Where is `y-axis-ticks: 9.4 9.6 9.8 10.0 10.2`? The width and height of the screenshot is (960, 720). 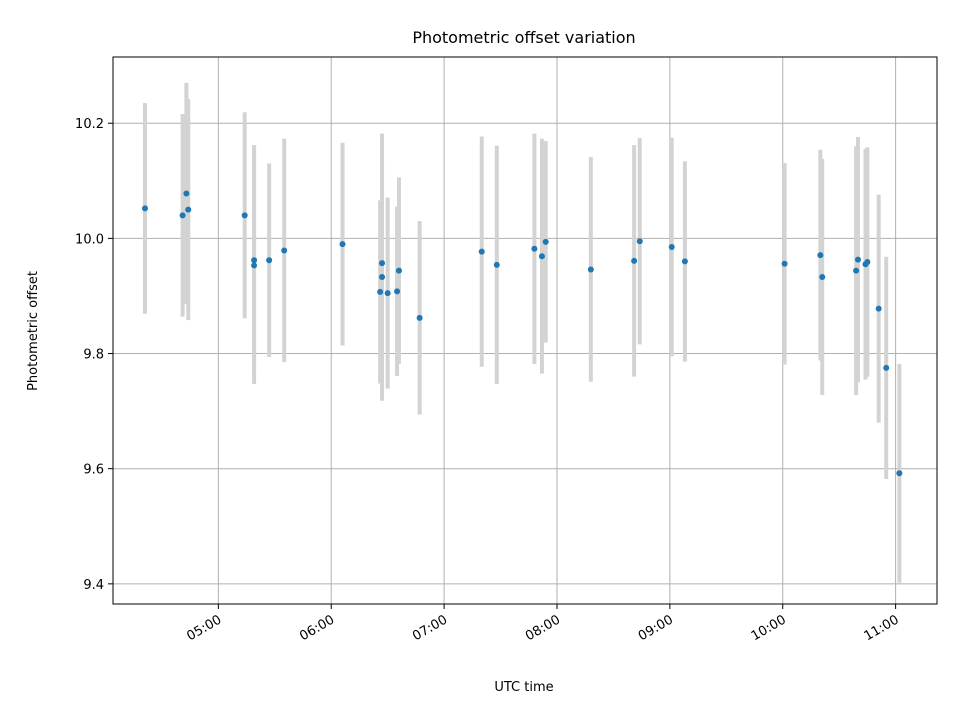 y-axis-ticks: 9.4 9.6 9.8 10.0 10.2 is located at coordinates (94, 355).